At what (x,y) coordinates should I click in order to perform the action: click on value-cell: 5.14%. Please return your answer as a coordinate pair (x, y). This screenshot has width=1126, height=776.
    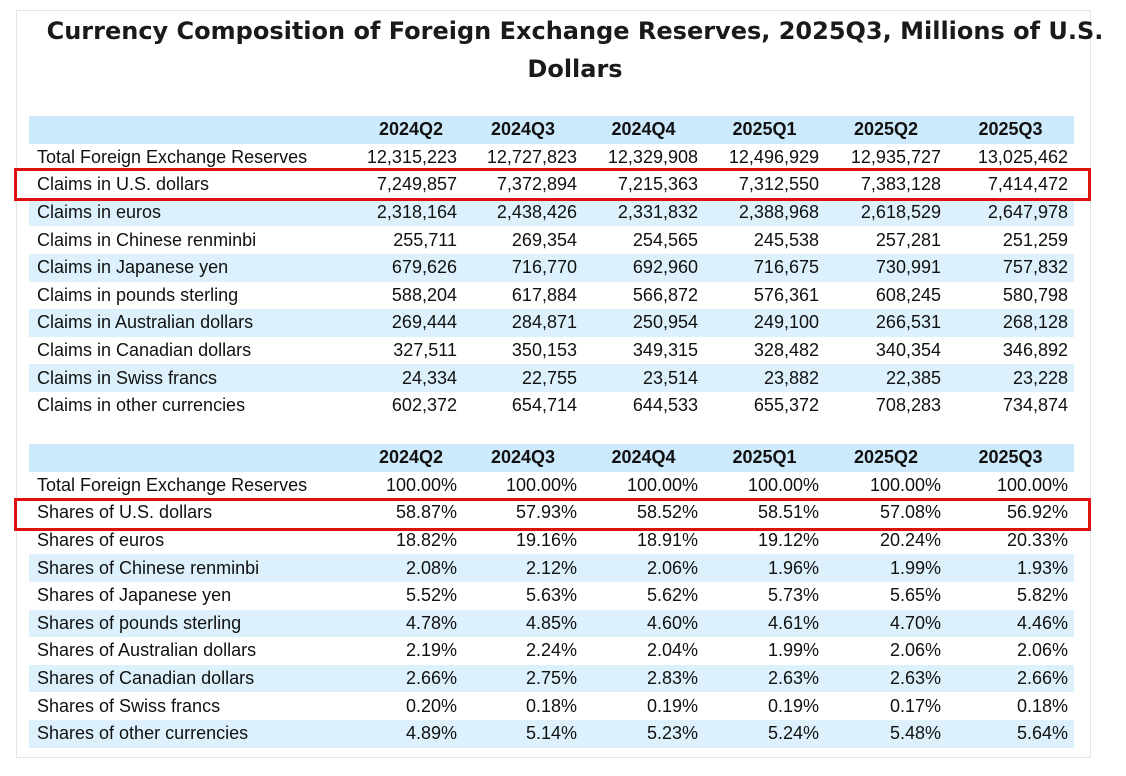
    Looking at the image, I should click on (551, 733).